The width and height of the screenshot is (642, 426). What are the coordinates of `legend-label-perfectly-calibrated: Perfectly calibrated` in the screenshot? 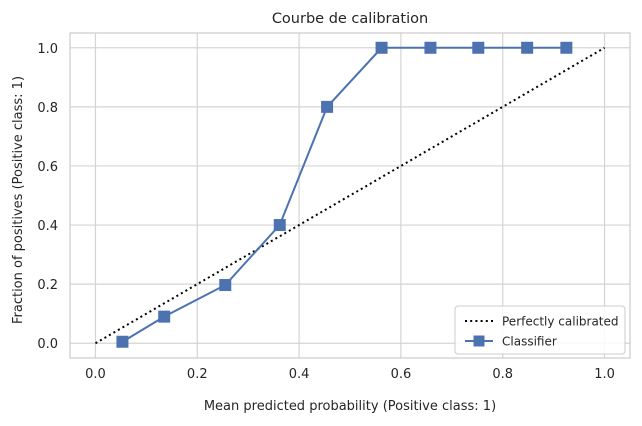 It's located at (560, 322).